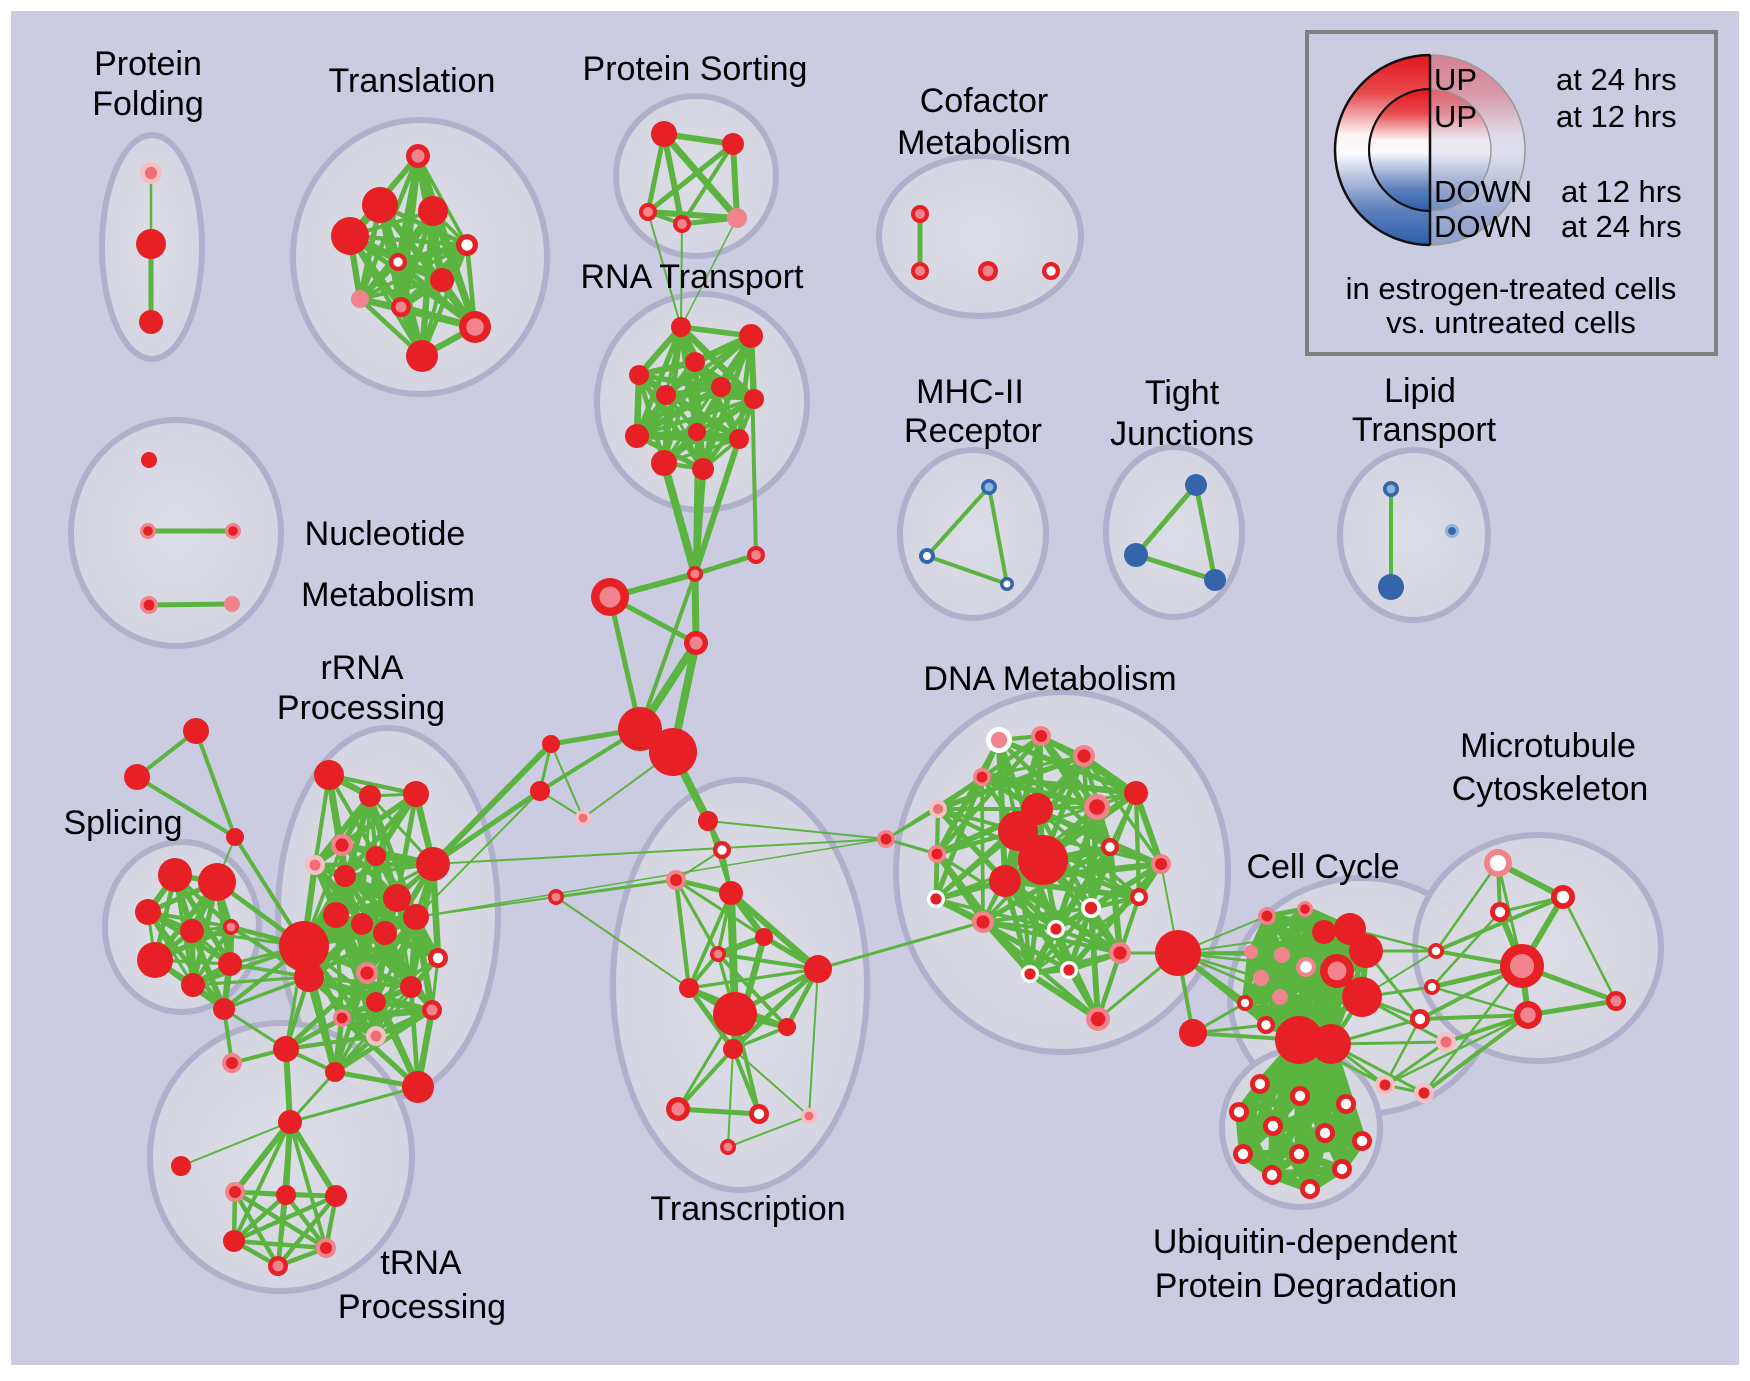  I want to click on svg-text: Transport, so click(1424, 430).